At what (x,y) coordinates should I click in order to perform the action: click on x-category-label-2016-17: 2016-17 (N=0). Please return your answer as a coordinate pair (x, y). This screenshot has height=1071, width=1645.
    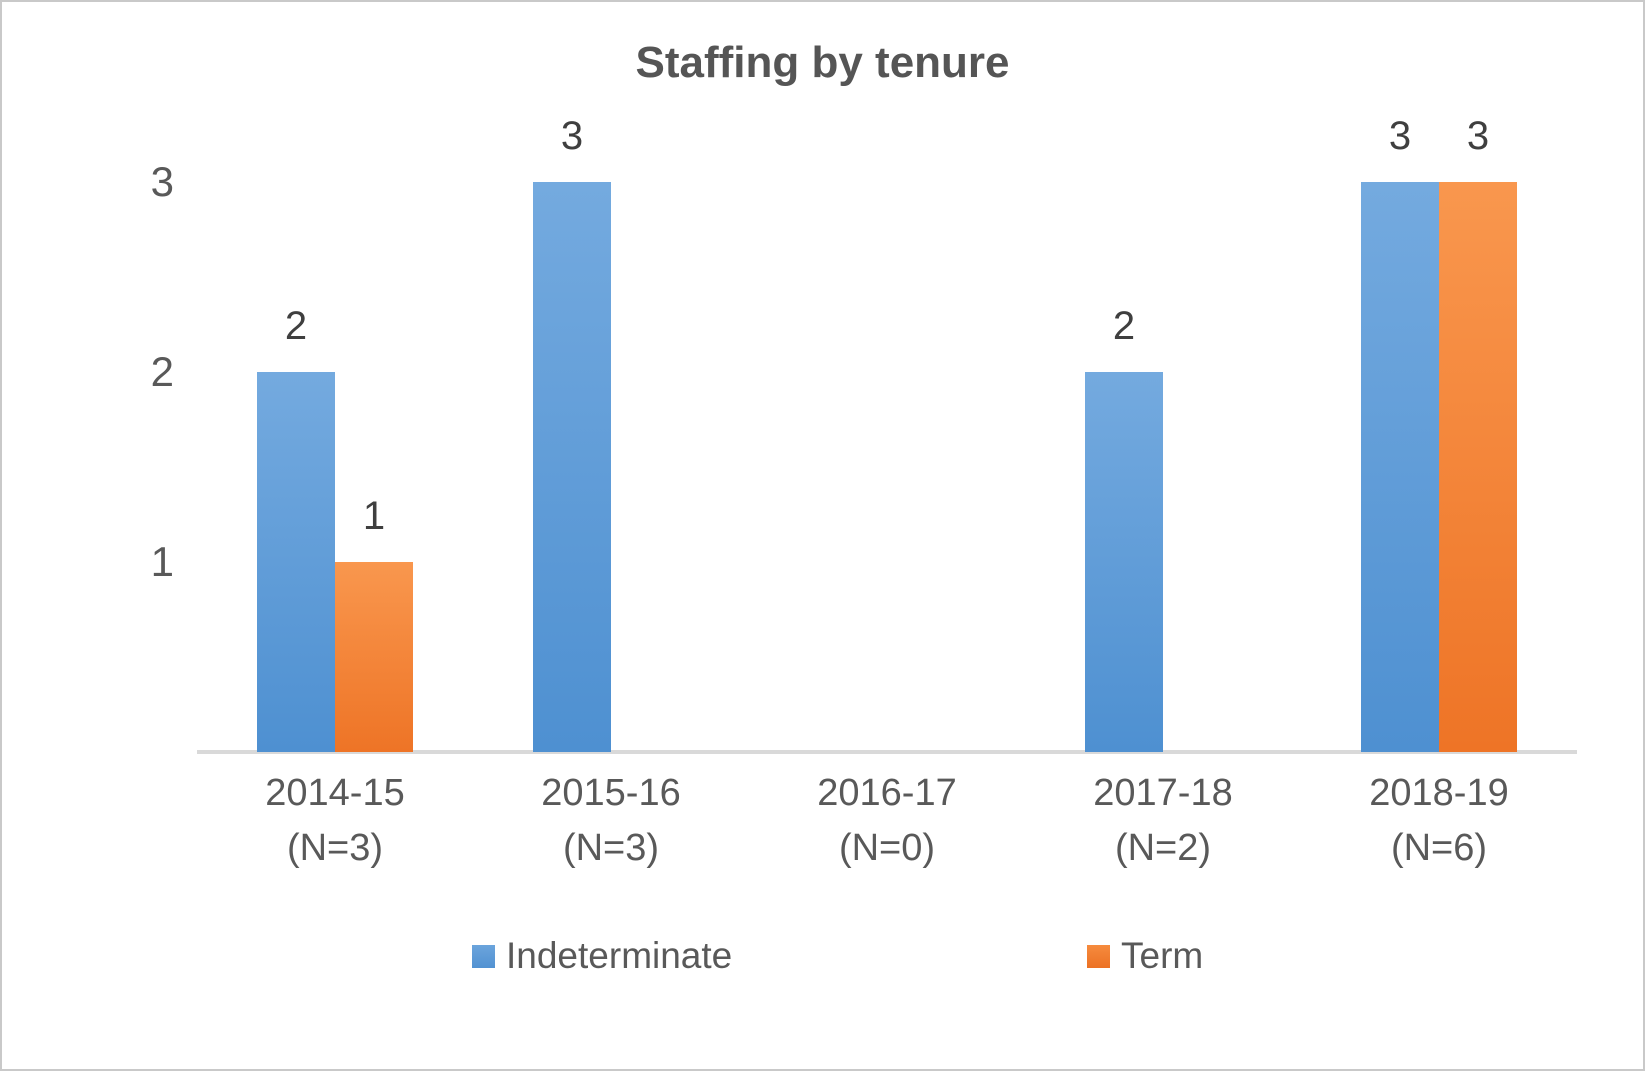
    Looking at the image, I should click on (887, 820).